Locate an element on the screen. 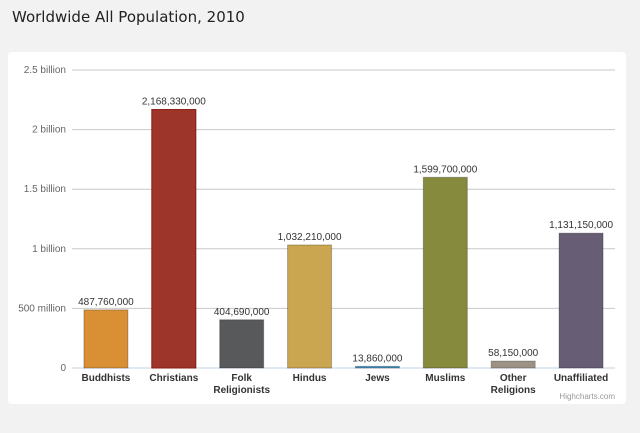 This screenshot has height=433, width=640. x-tick-label: Other Religions is located at coordinates (513, 384).